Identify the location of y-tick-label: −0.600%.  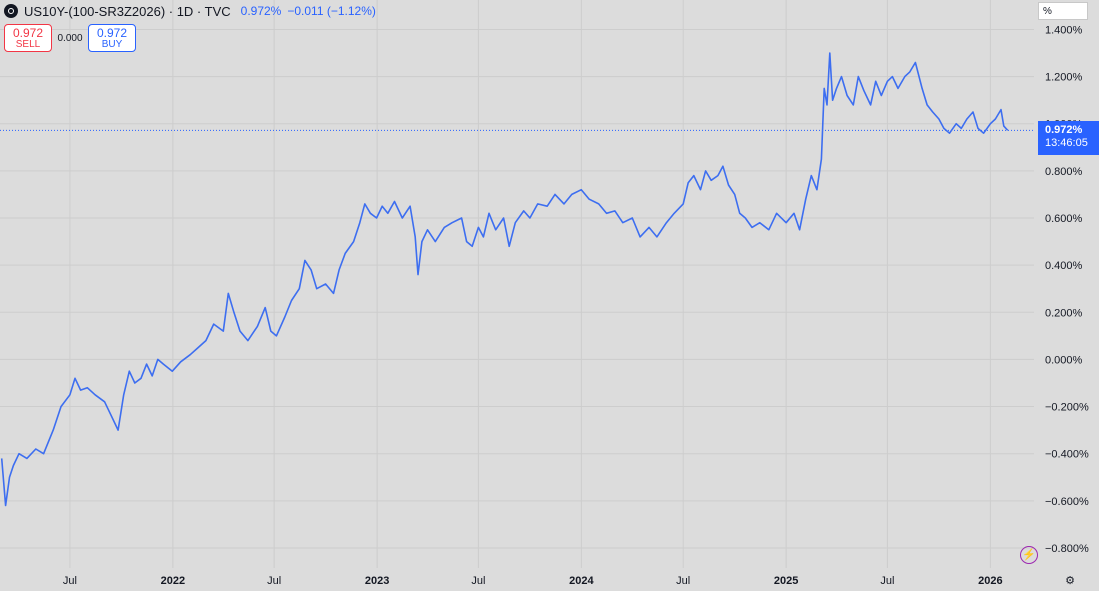
(1067, 502).